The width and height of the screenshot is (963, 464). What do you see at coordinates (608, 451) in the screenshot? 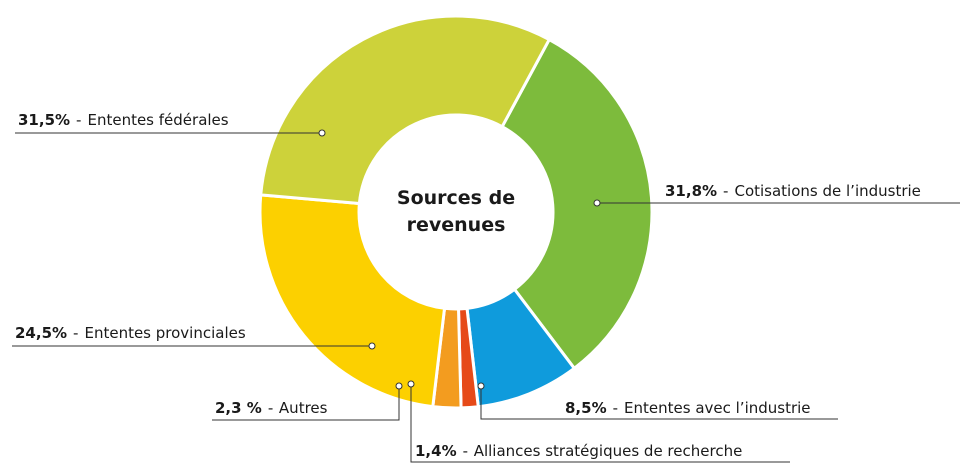
I see `category-label: Alliances stratégiques de recherche` at bounding box center [608, 451].